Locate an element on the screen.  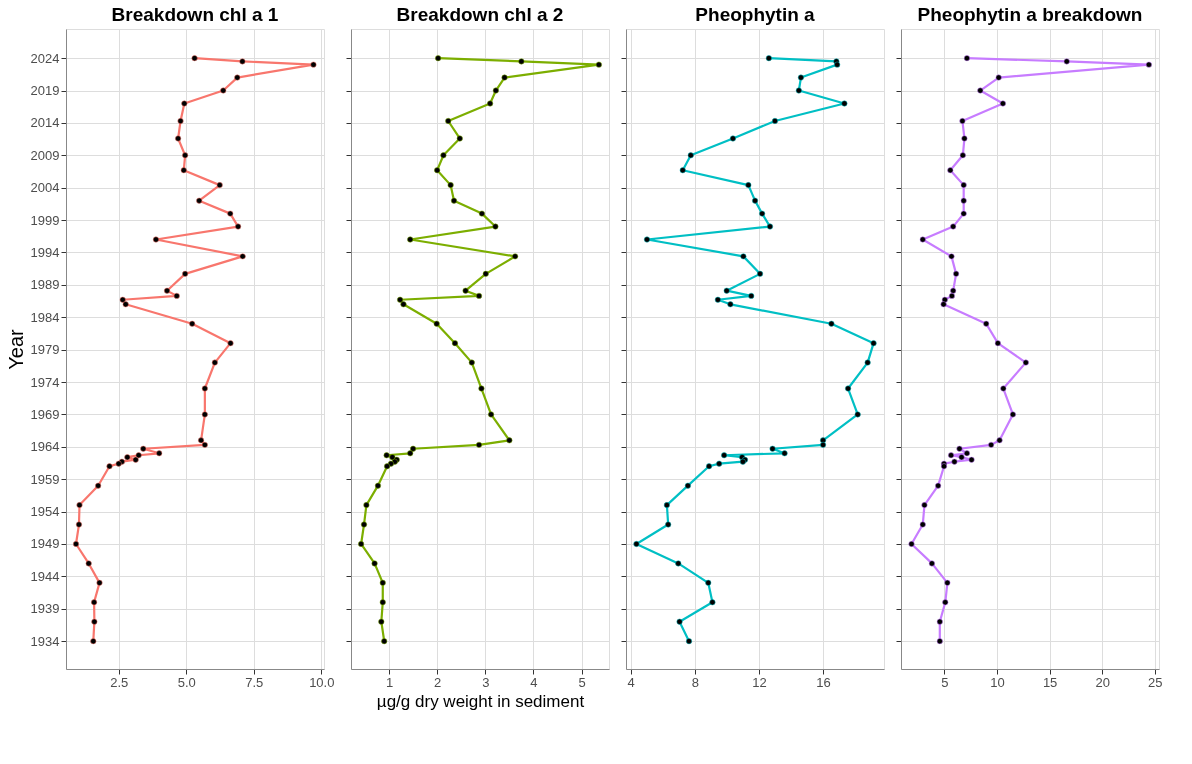
y-tick-label: 1974 is located at coordinates (45, 382).